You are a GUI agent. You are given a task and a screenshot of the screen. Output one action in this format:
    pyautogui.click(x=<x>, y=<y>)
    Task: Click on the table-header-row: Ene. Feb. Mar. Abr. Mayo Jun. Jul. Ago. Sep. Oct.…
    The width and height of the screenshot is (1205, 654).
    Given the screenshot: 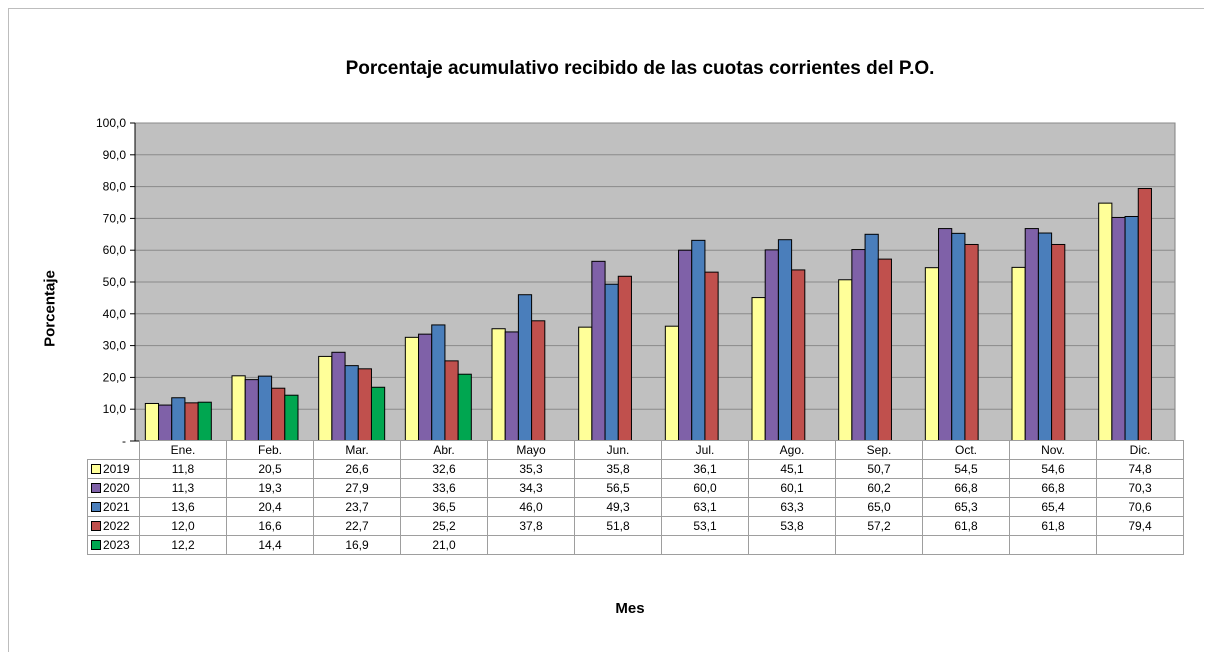 What is the action you would take?
    pyautogui.click(x=636, y=450)
    